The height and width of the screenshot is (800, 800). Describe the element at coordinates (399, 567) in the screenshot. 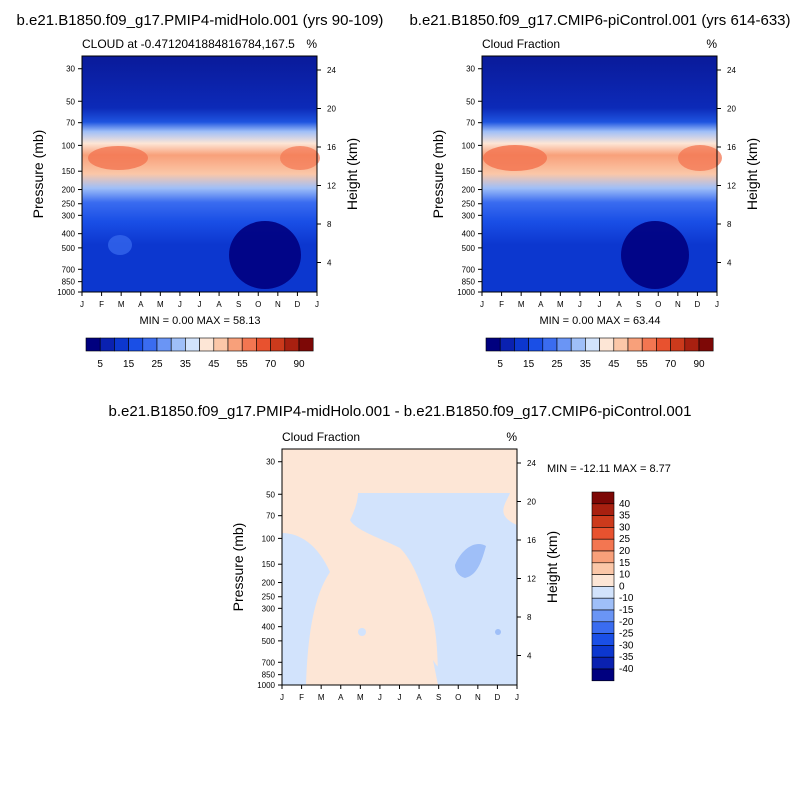

I see `heatmap-plot` at that location.